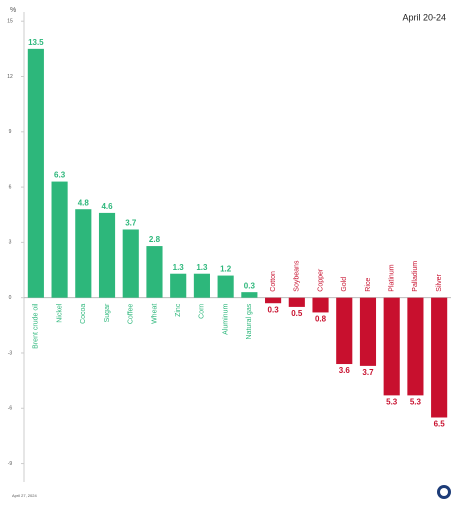  I want to click on y-tick-label: 6, so click(10, 187).